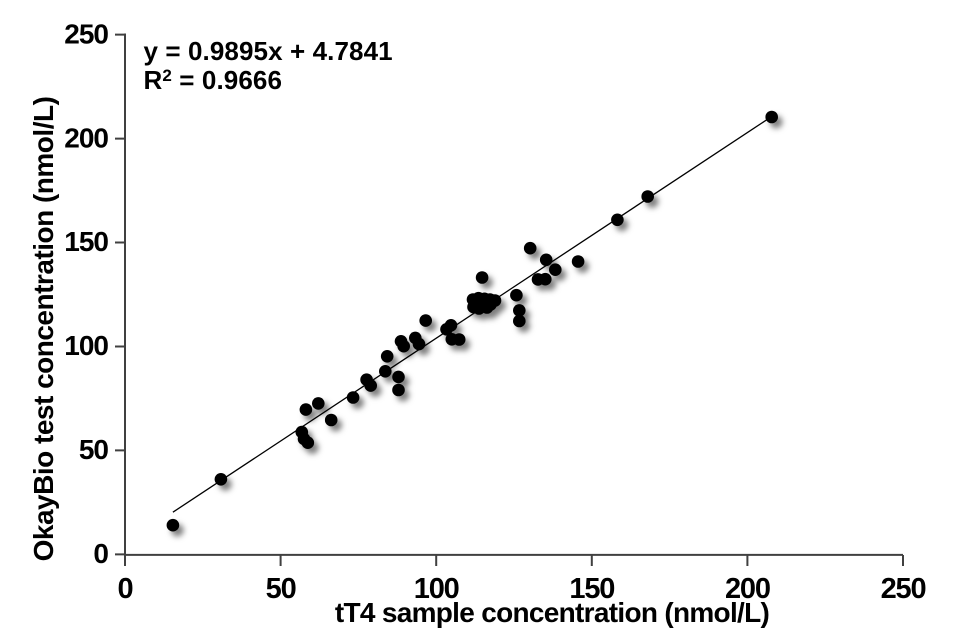  What do you see at coordinates (268, 51) in the screenshot?
I see `svg-text: y = 0.9895x + 4.7841` at bounding box center [268, 51].